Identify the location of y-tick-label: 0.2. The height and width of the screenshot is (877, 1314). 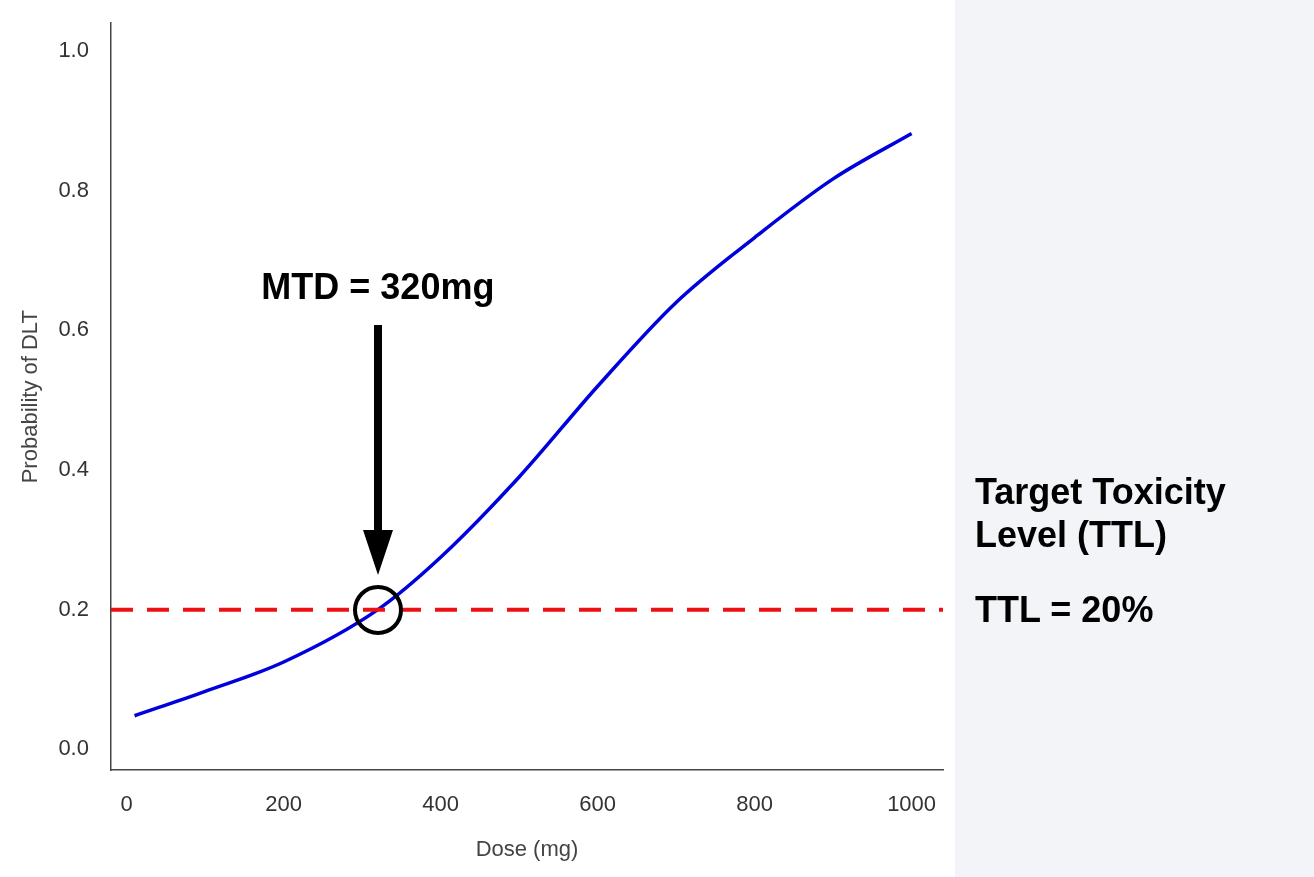
(73, 608).